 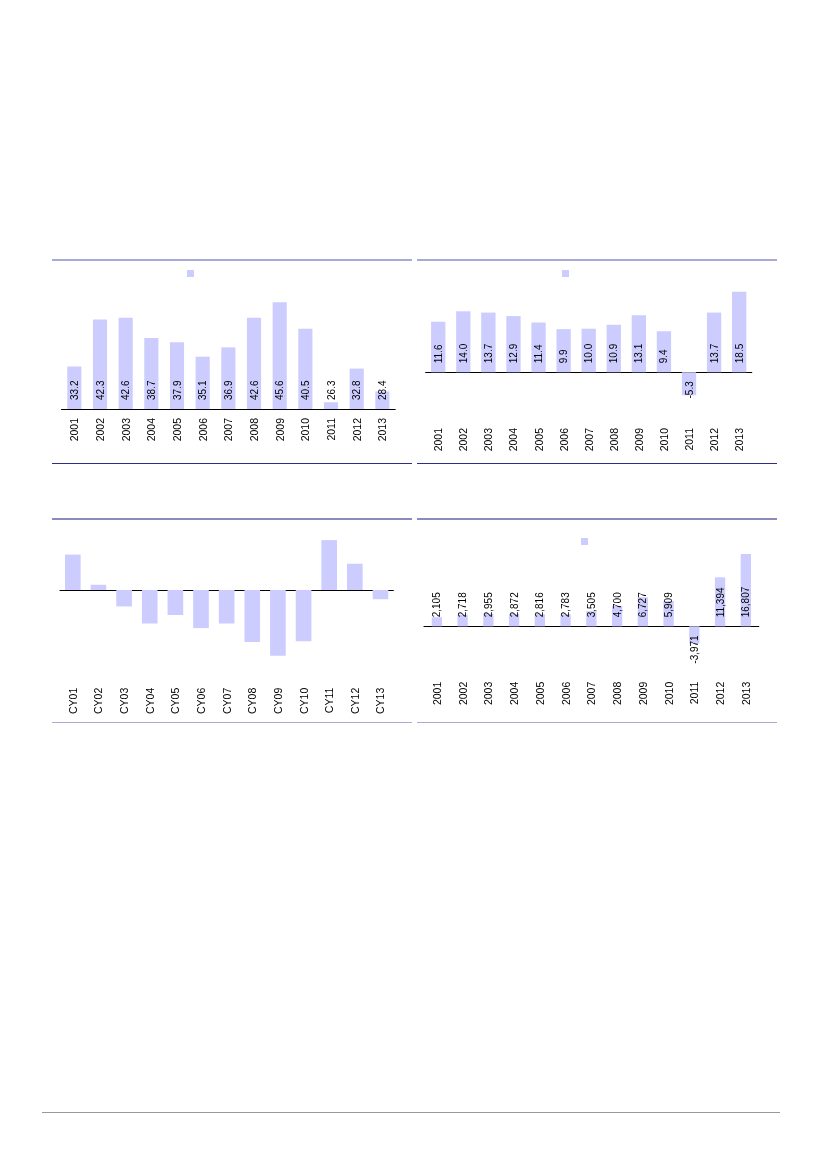 What do you see at coordinates (72, 700) in the screenshot?
I see `x-tick-label: CY01` at bounding box center [72, 700].